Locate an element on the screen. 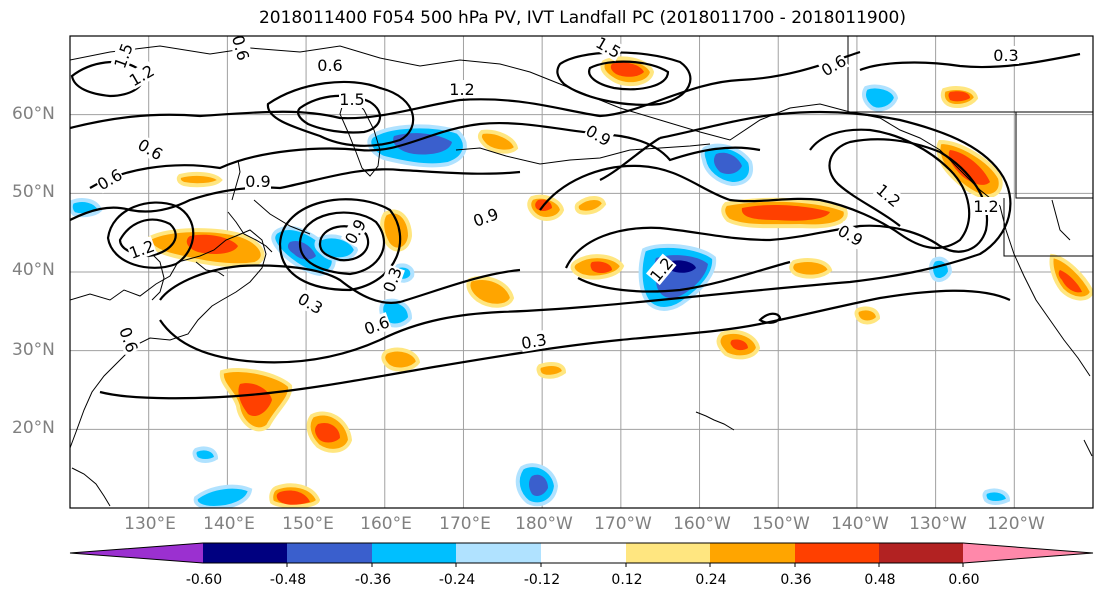  colorbar-extend-max is located at coordinates (1028, 553).